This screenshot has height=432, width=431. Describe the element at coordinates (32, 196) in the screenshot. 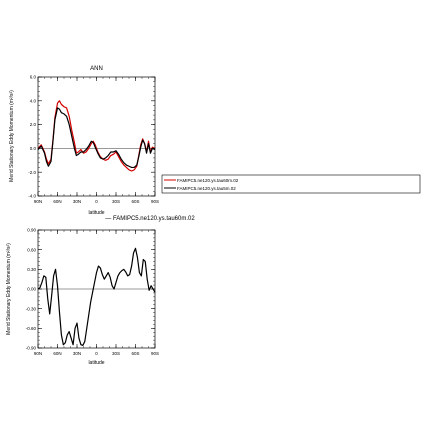

I see `y-tick-label: -4.0` at that location.